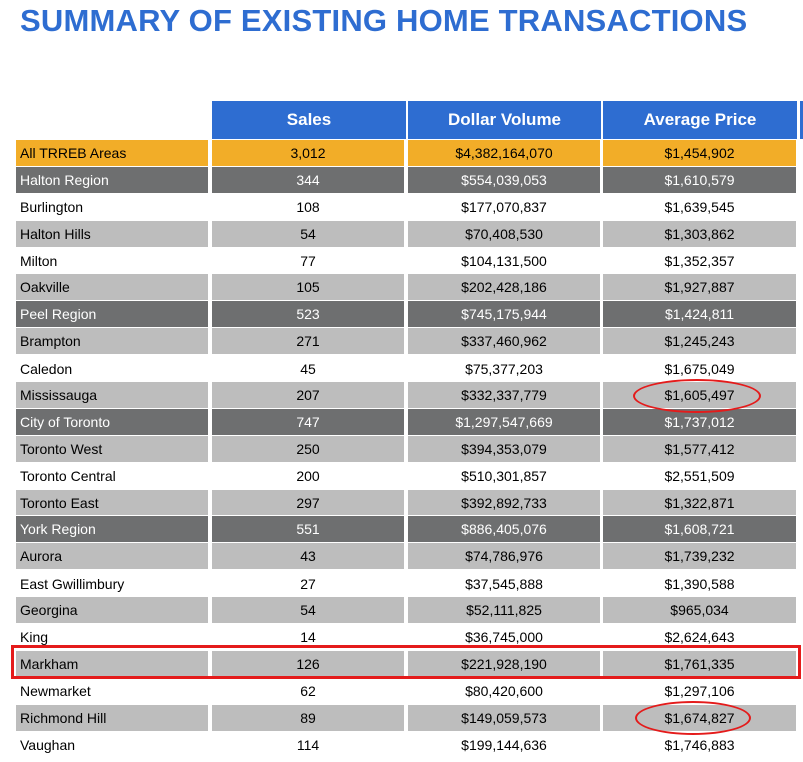 The width and height of the screenshot is (803, 762). What do you see at coordinates (114, 476) in the screenshot?
I see `area-cell: Toronto Central` at bounding box center [114, 476].